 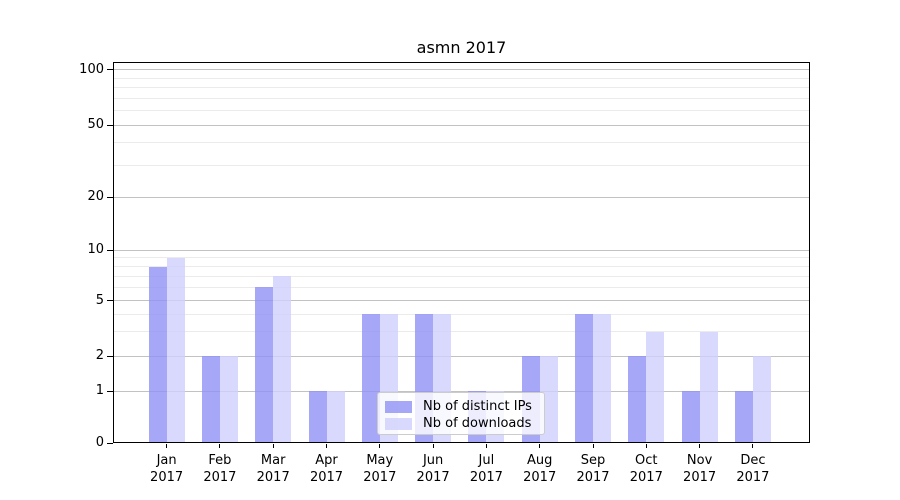 What do you see at coordinates (461, 47) in the screenshot?
I see `chart-title: asmn 2017` at bounding box center [461, 47].